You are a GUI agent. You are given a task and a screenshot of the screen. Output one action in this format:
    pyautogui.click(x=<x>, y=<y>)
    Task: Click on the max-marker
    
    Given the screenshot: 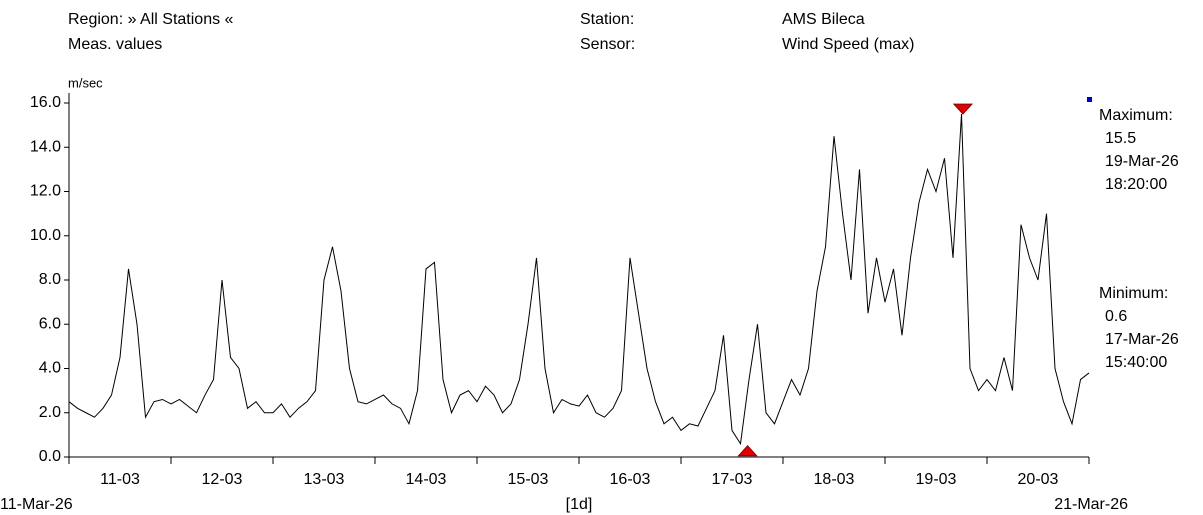 What is the action you would take?
    pyautogui.click(x=963, y=109)
    